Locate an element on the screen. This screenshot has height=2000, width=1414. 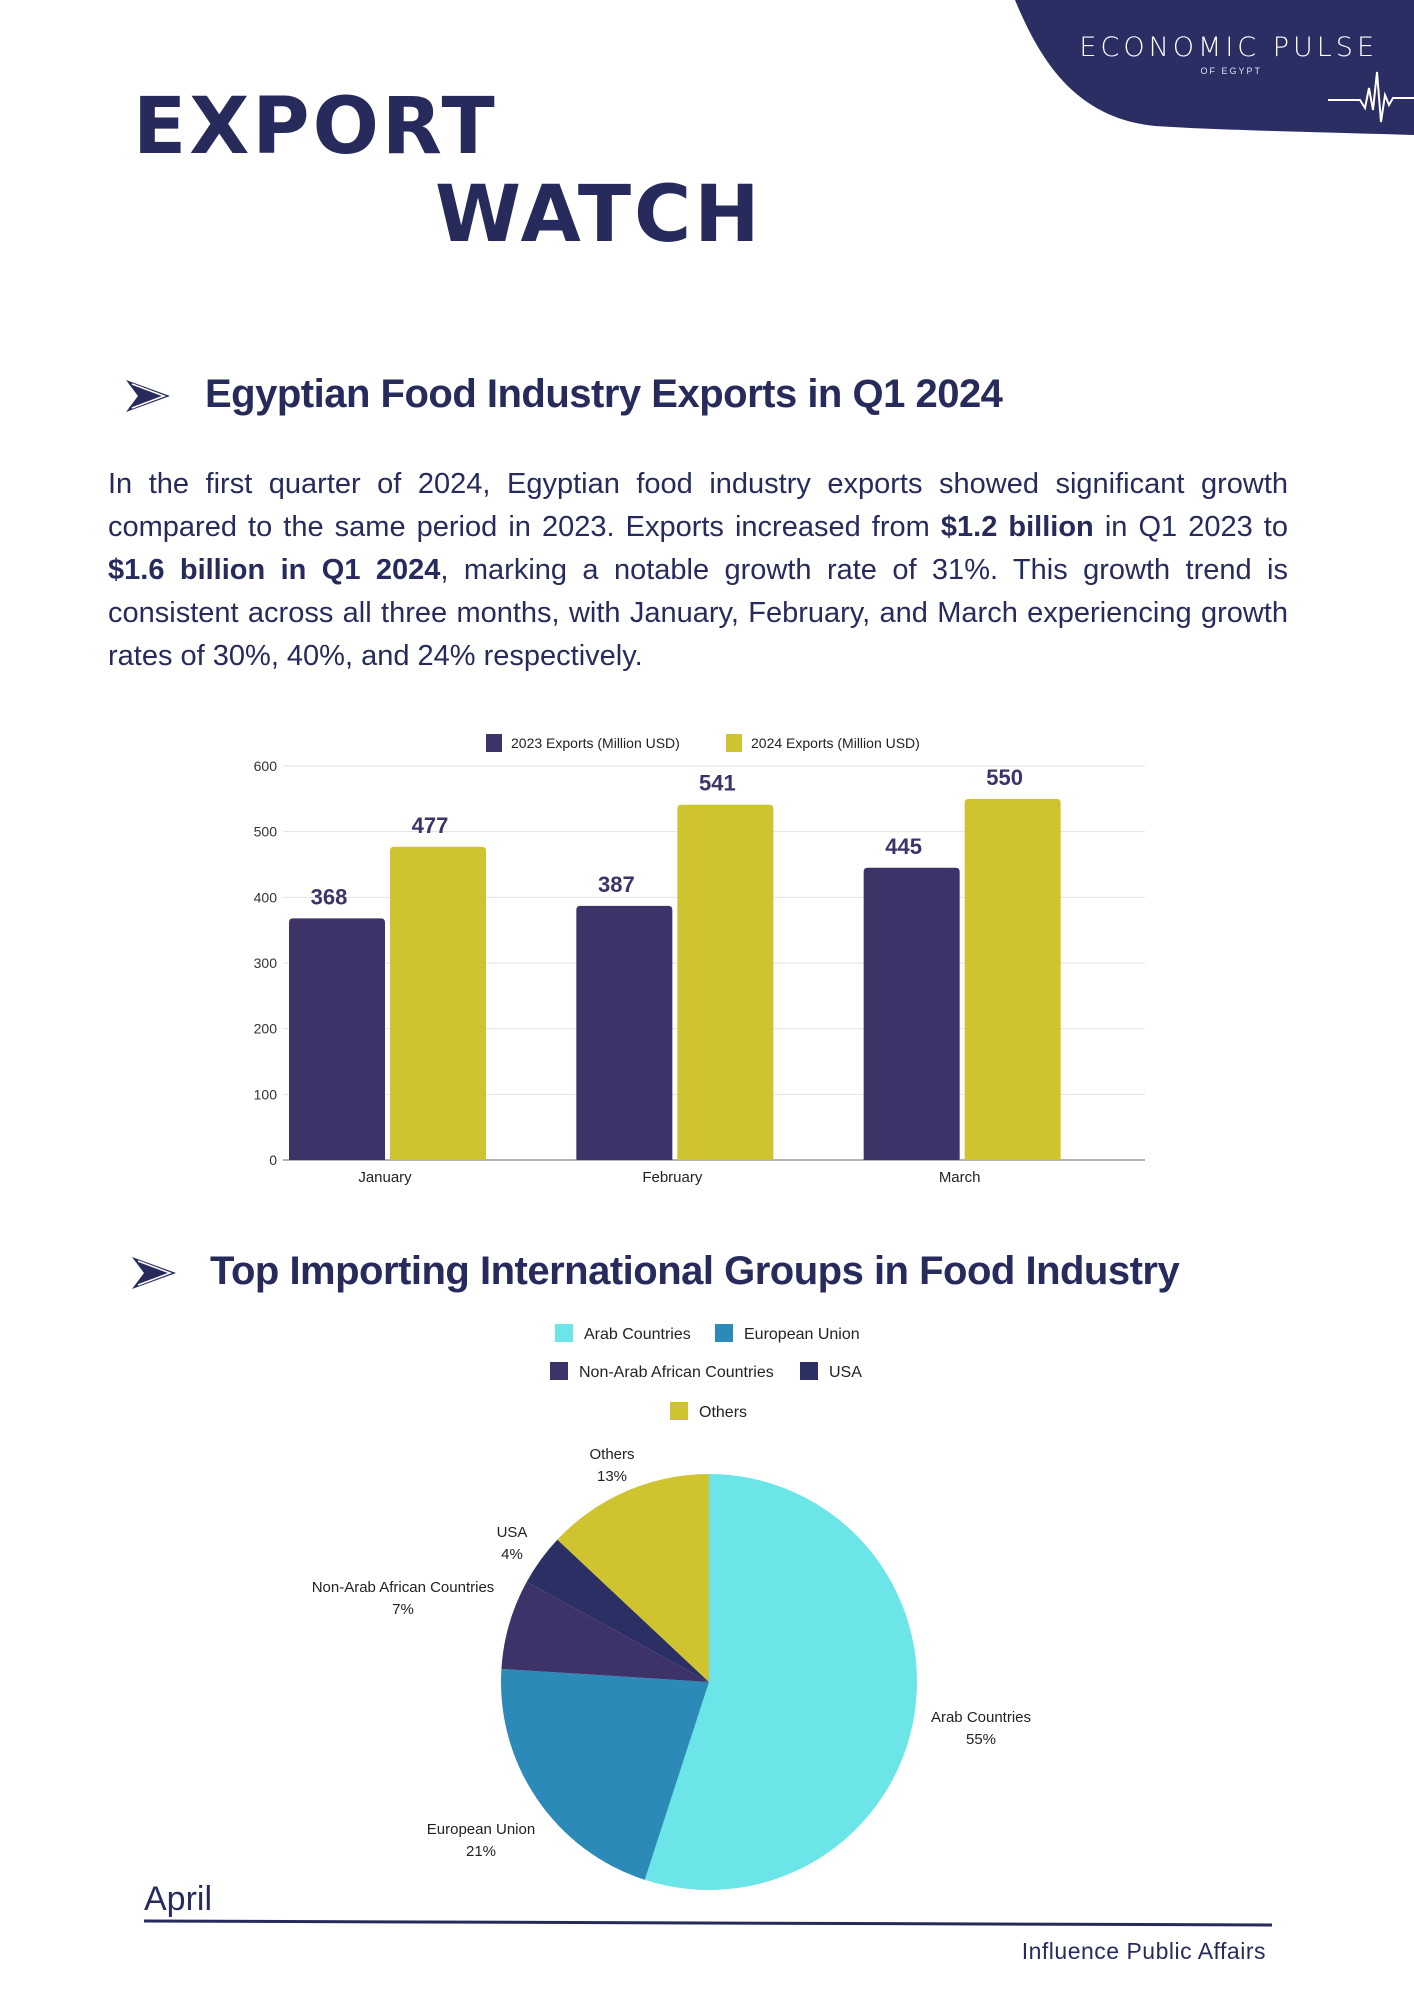
y-tick-label: 400 is located at coordinates (266, 897).